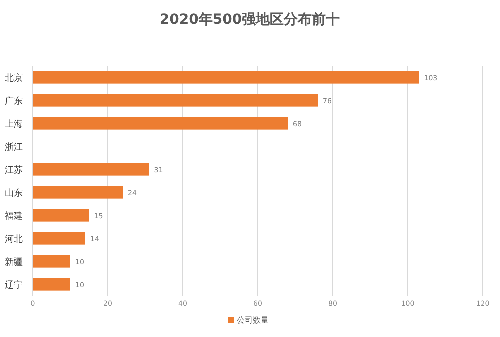 The height and width of the screenshot is (337, 500). What do you see at coordinates (253, 320) in the screenshot?
I see `legend-label: 公司数量` at bounding box center [253, 320].